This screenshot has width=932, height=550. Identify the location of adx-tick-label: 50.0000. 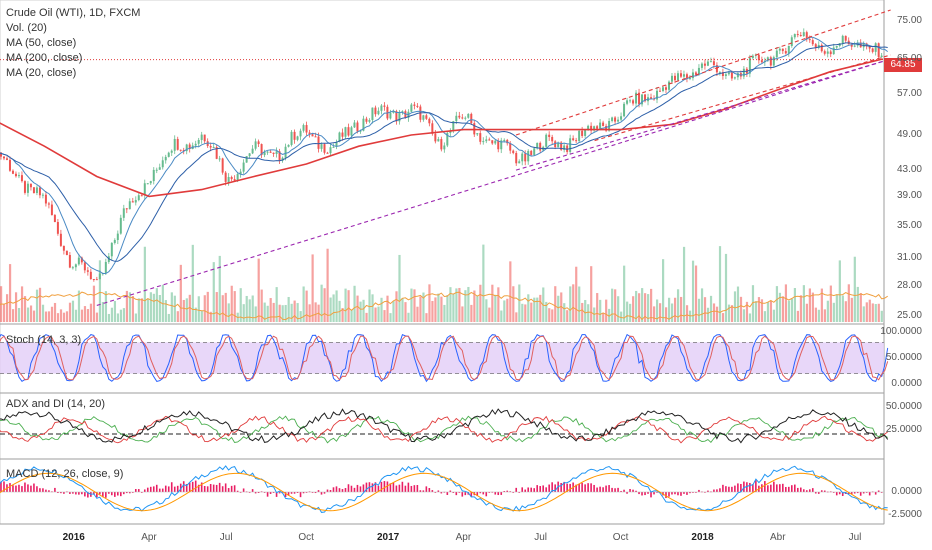
(903, 406).